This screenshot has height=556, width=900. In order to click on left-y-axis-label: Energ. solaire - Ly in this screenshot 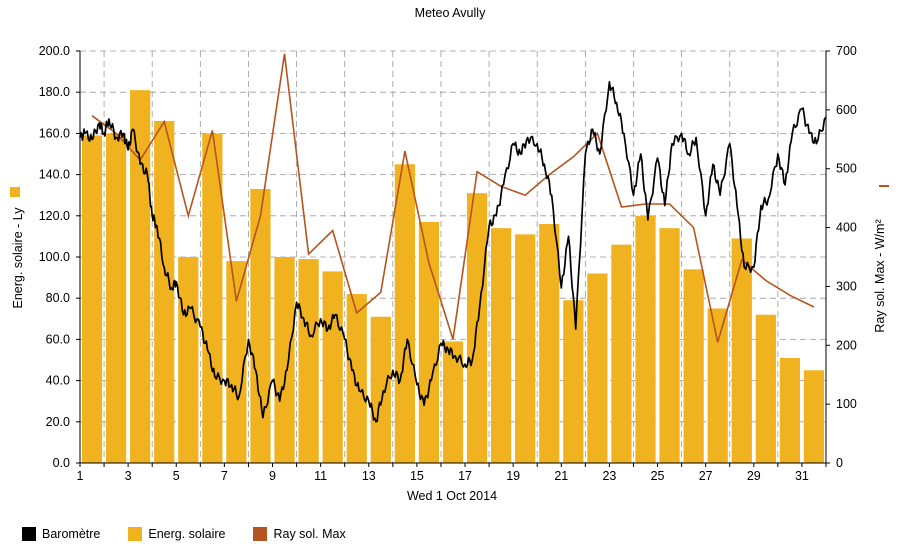, I will do `click(18, 258)`.